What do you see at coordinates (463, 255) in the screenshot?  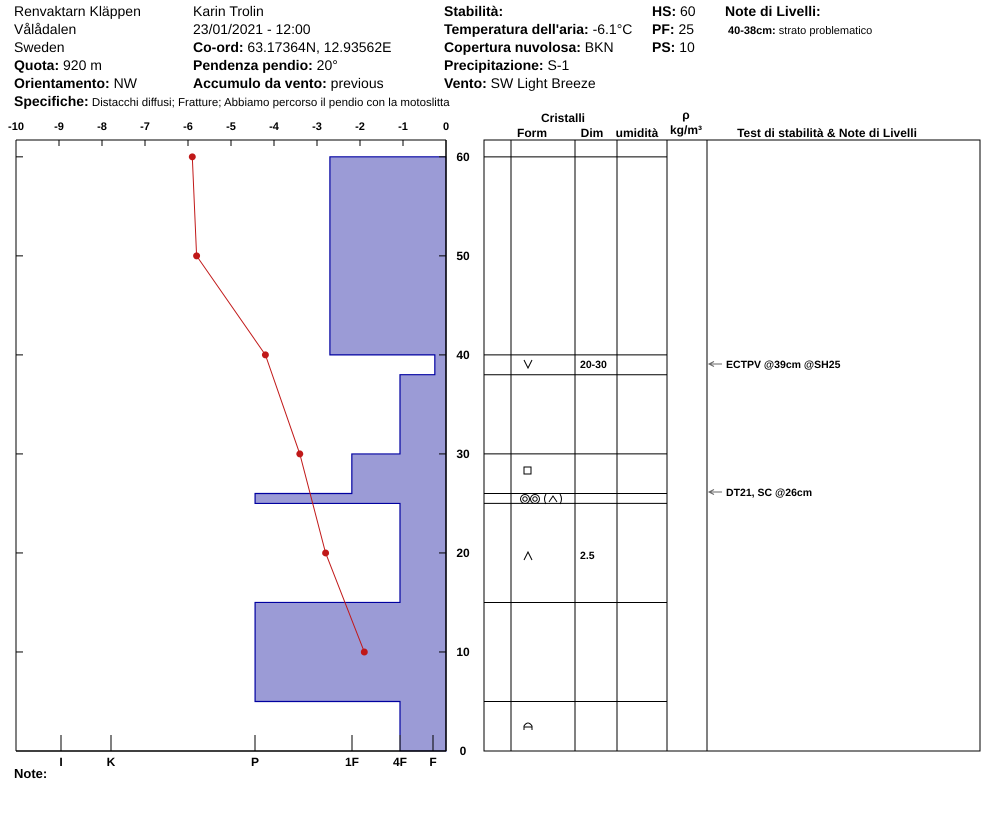 I see `y-tick-label: 50` at bounding box center [463, 255].